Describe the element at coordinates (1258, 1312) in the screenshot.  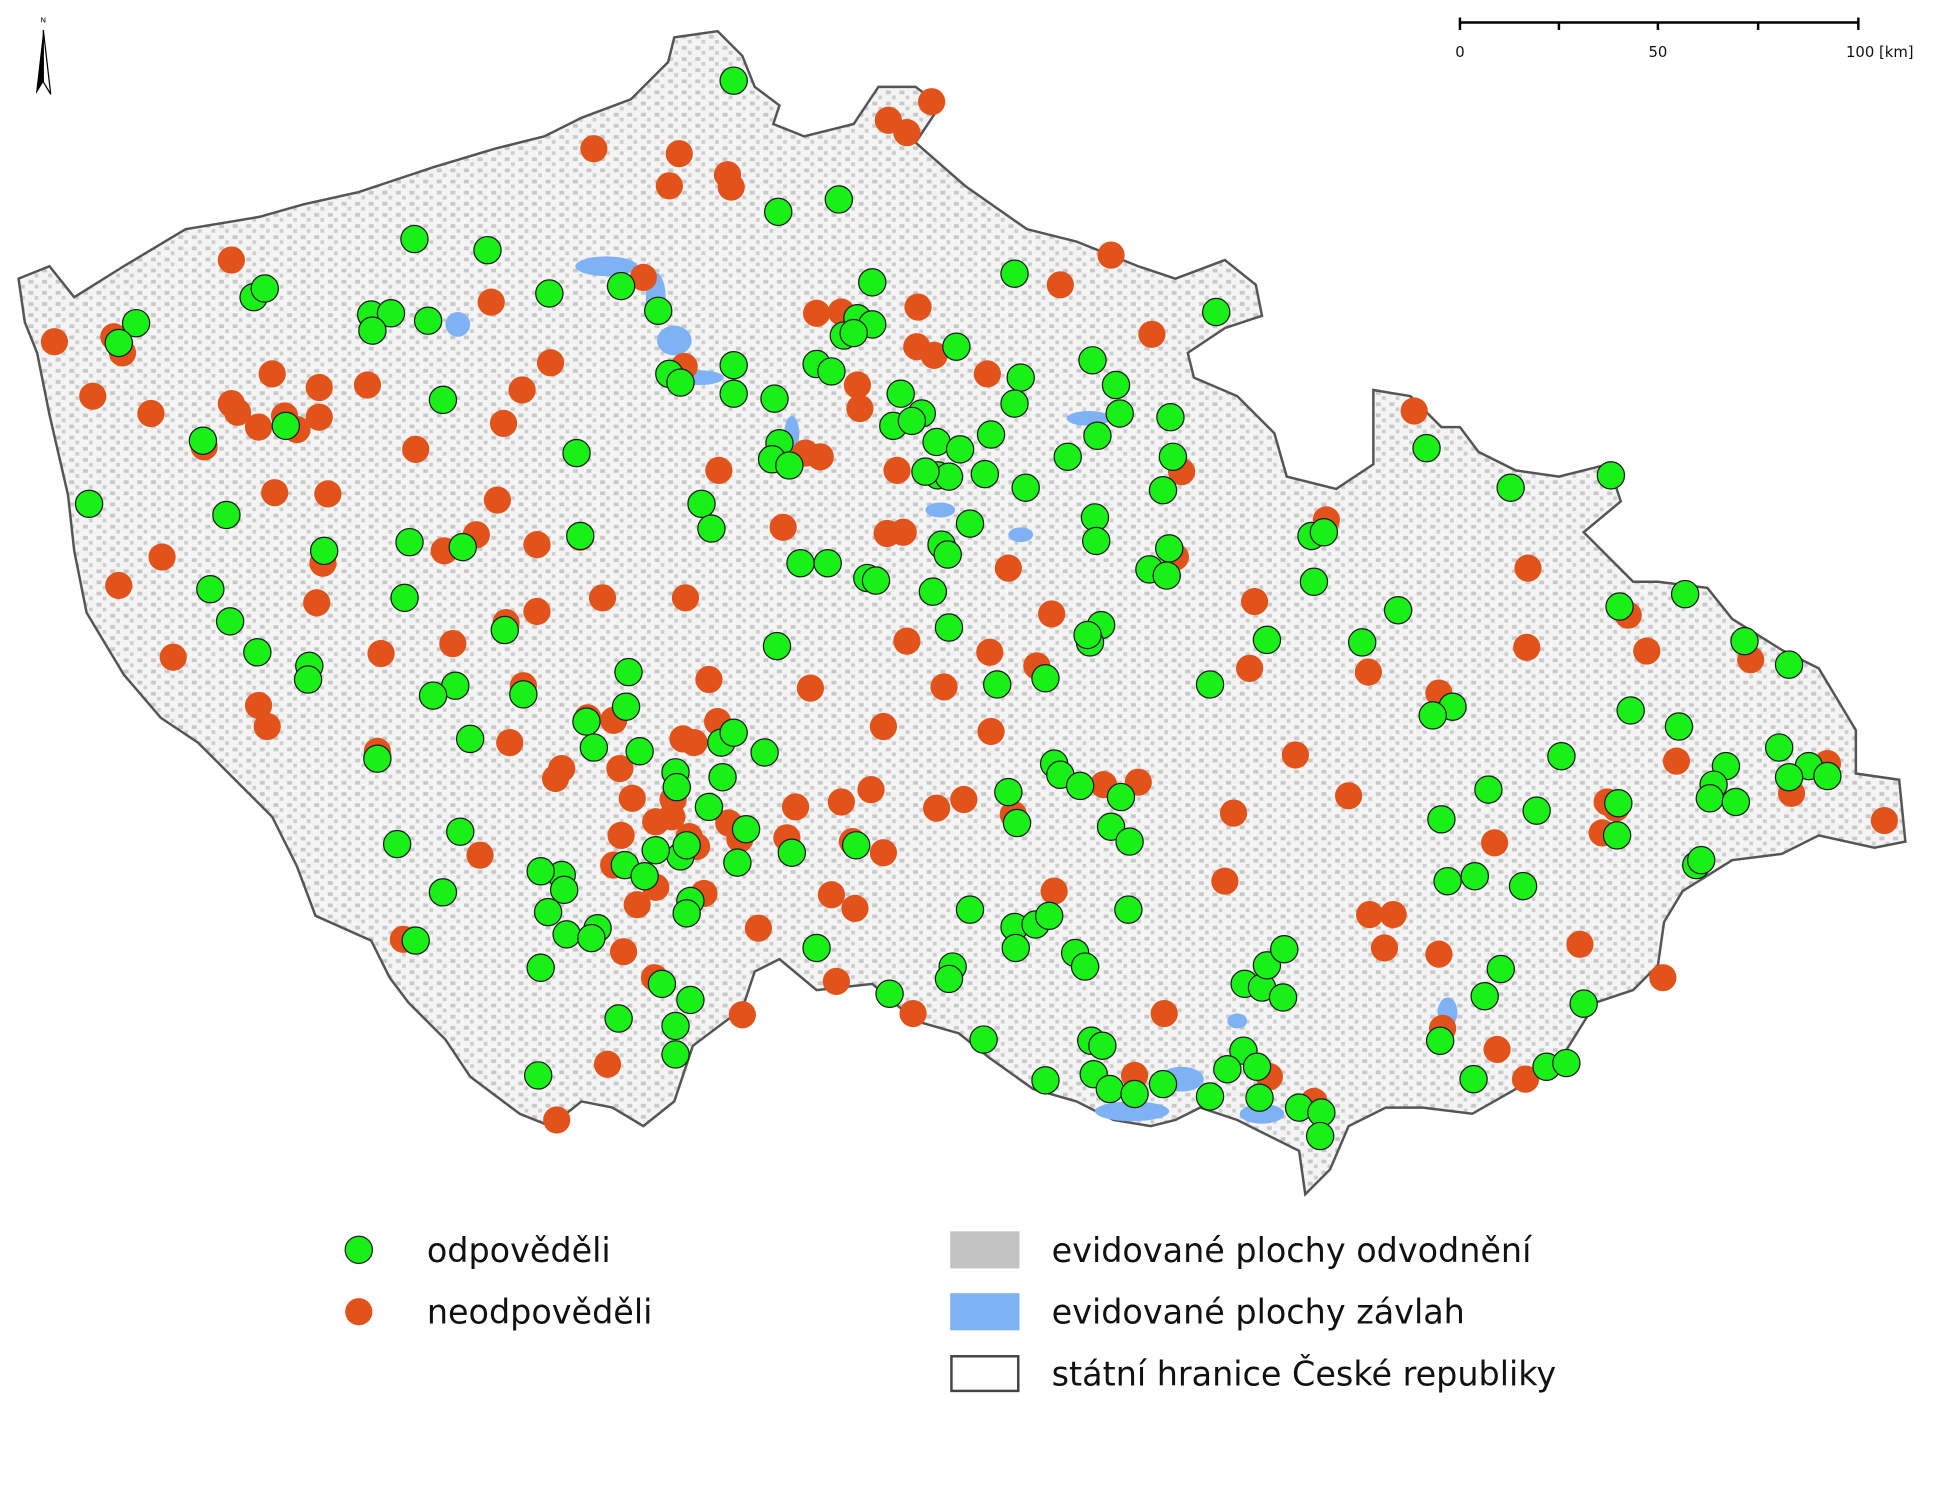
I see `legend-label: evidované plochy závlah` at that location.